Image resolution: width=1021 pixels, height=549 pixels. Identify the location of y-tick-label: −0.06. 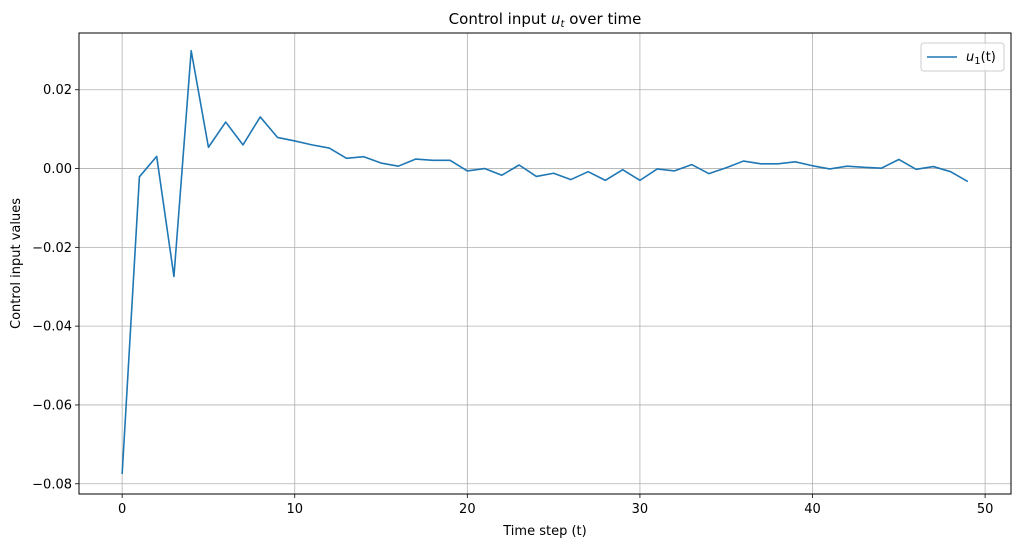
(52, 405).